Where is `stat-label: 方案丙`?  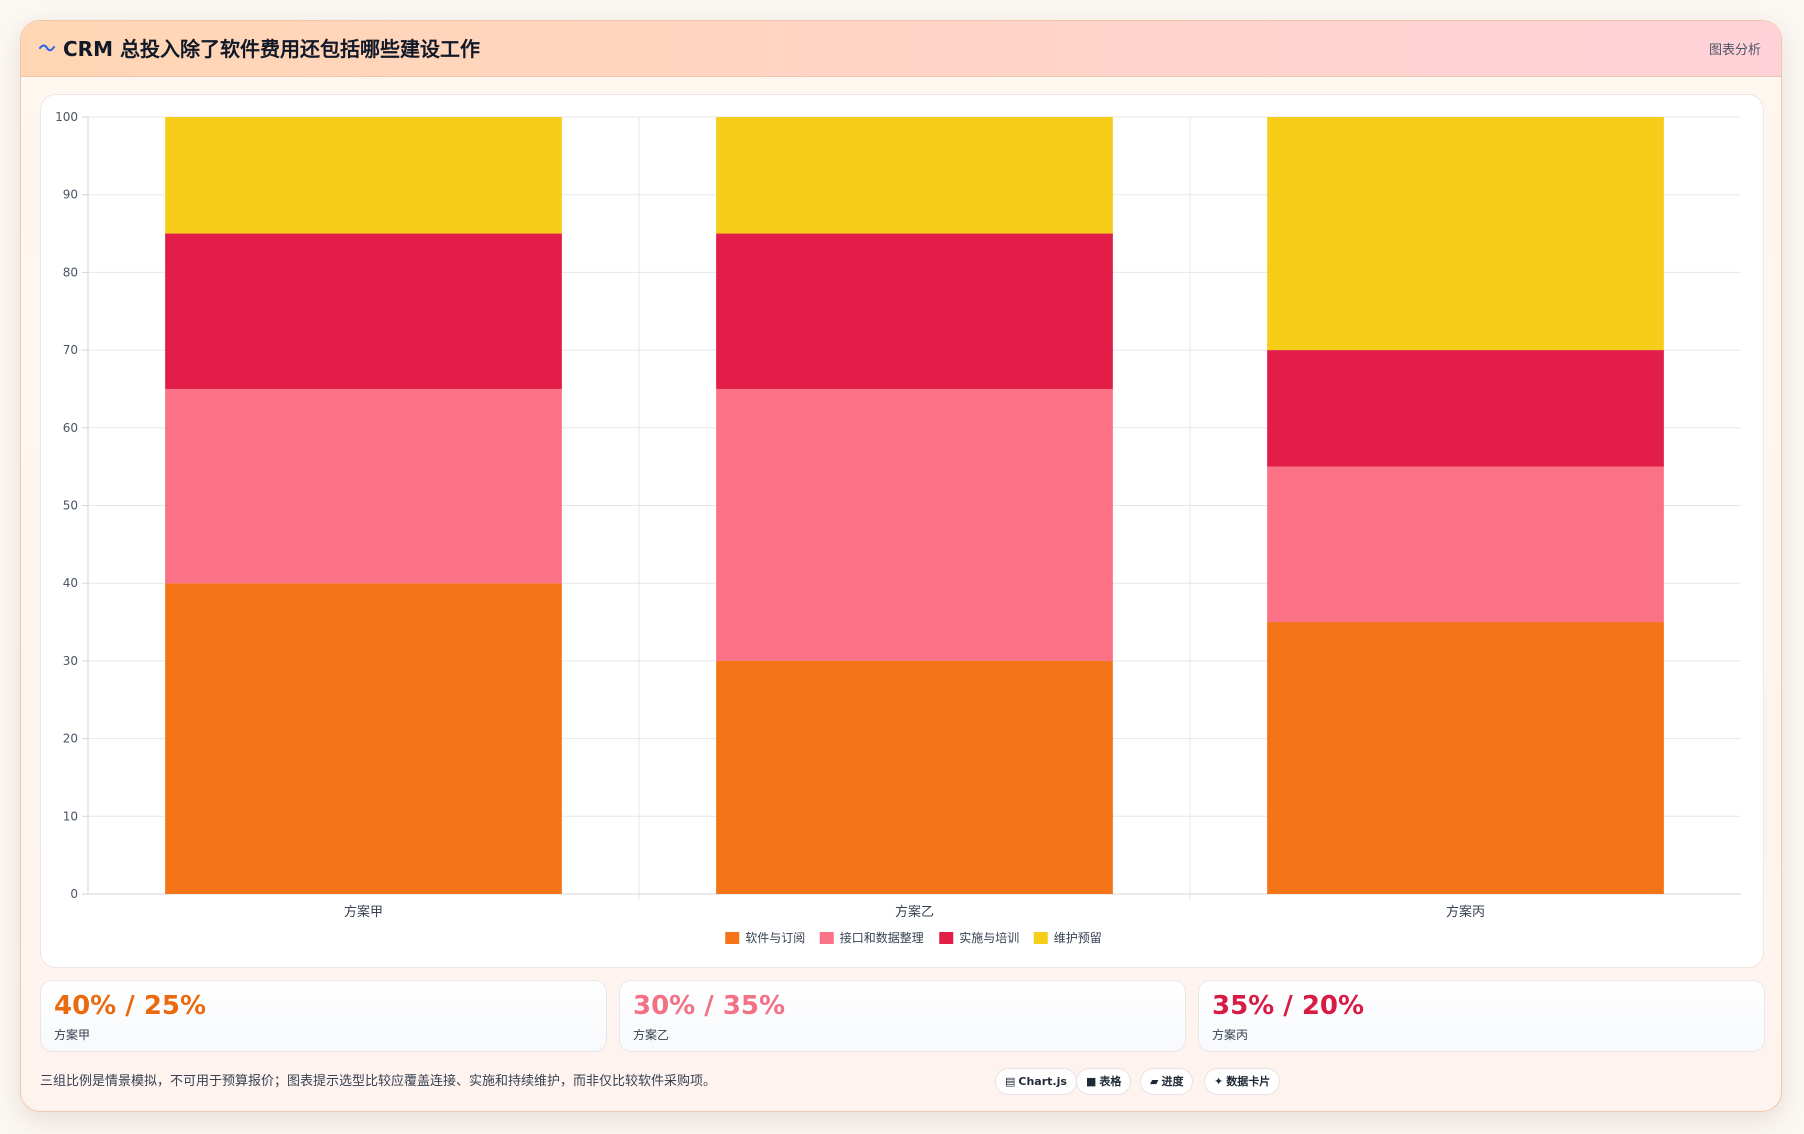
stat-label: 方案丙 is located at coordinates (1230, 1035).